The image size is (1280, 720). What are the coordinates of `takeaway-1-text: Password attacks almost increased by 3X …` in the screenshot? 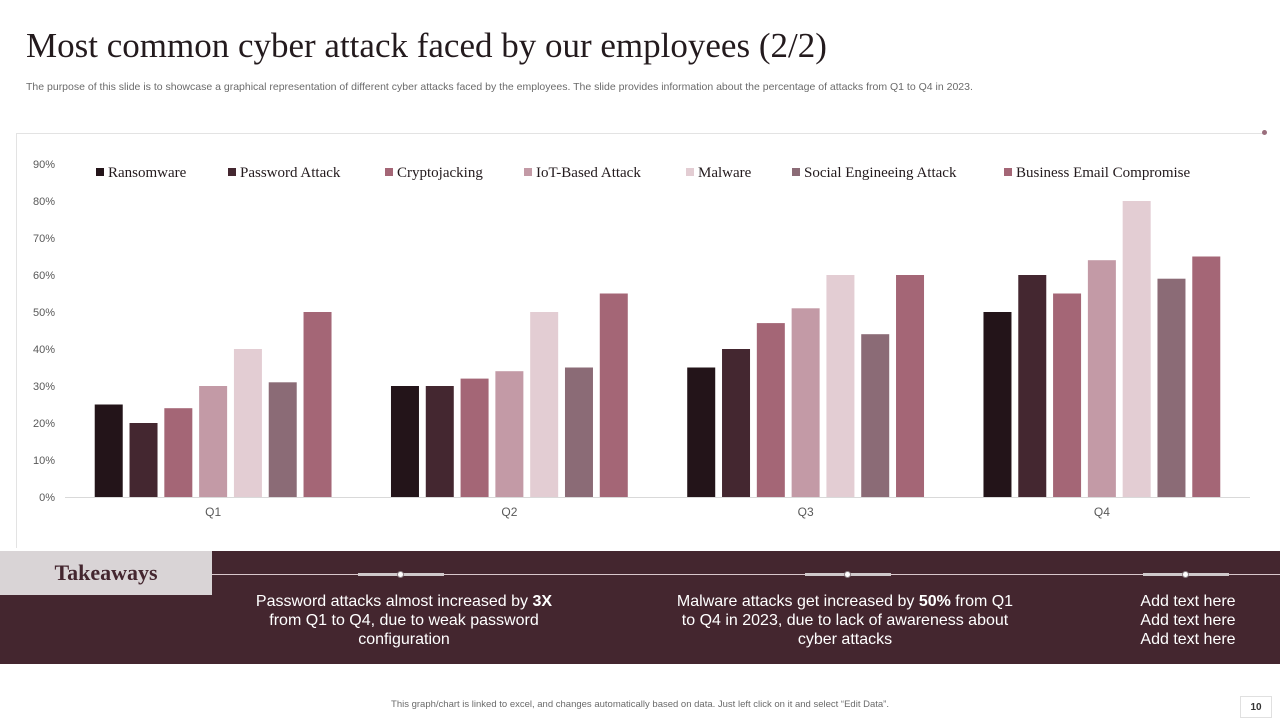 It's located at (404, 620).